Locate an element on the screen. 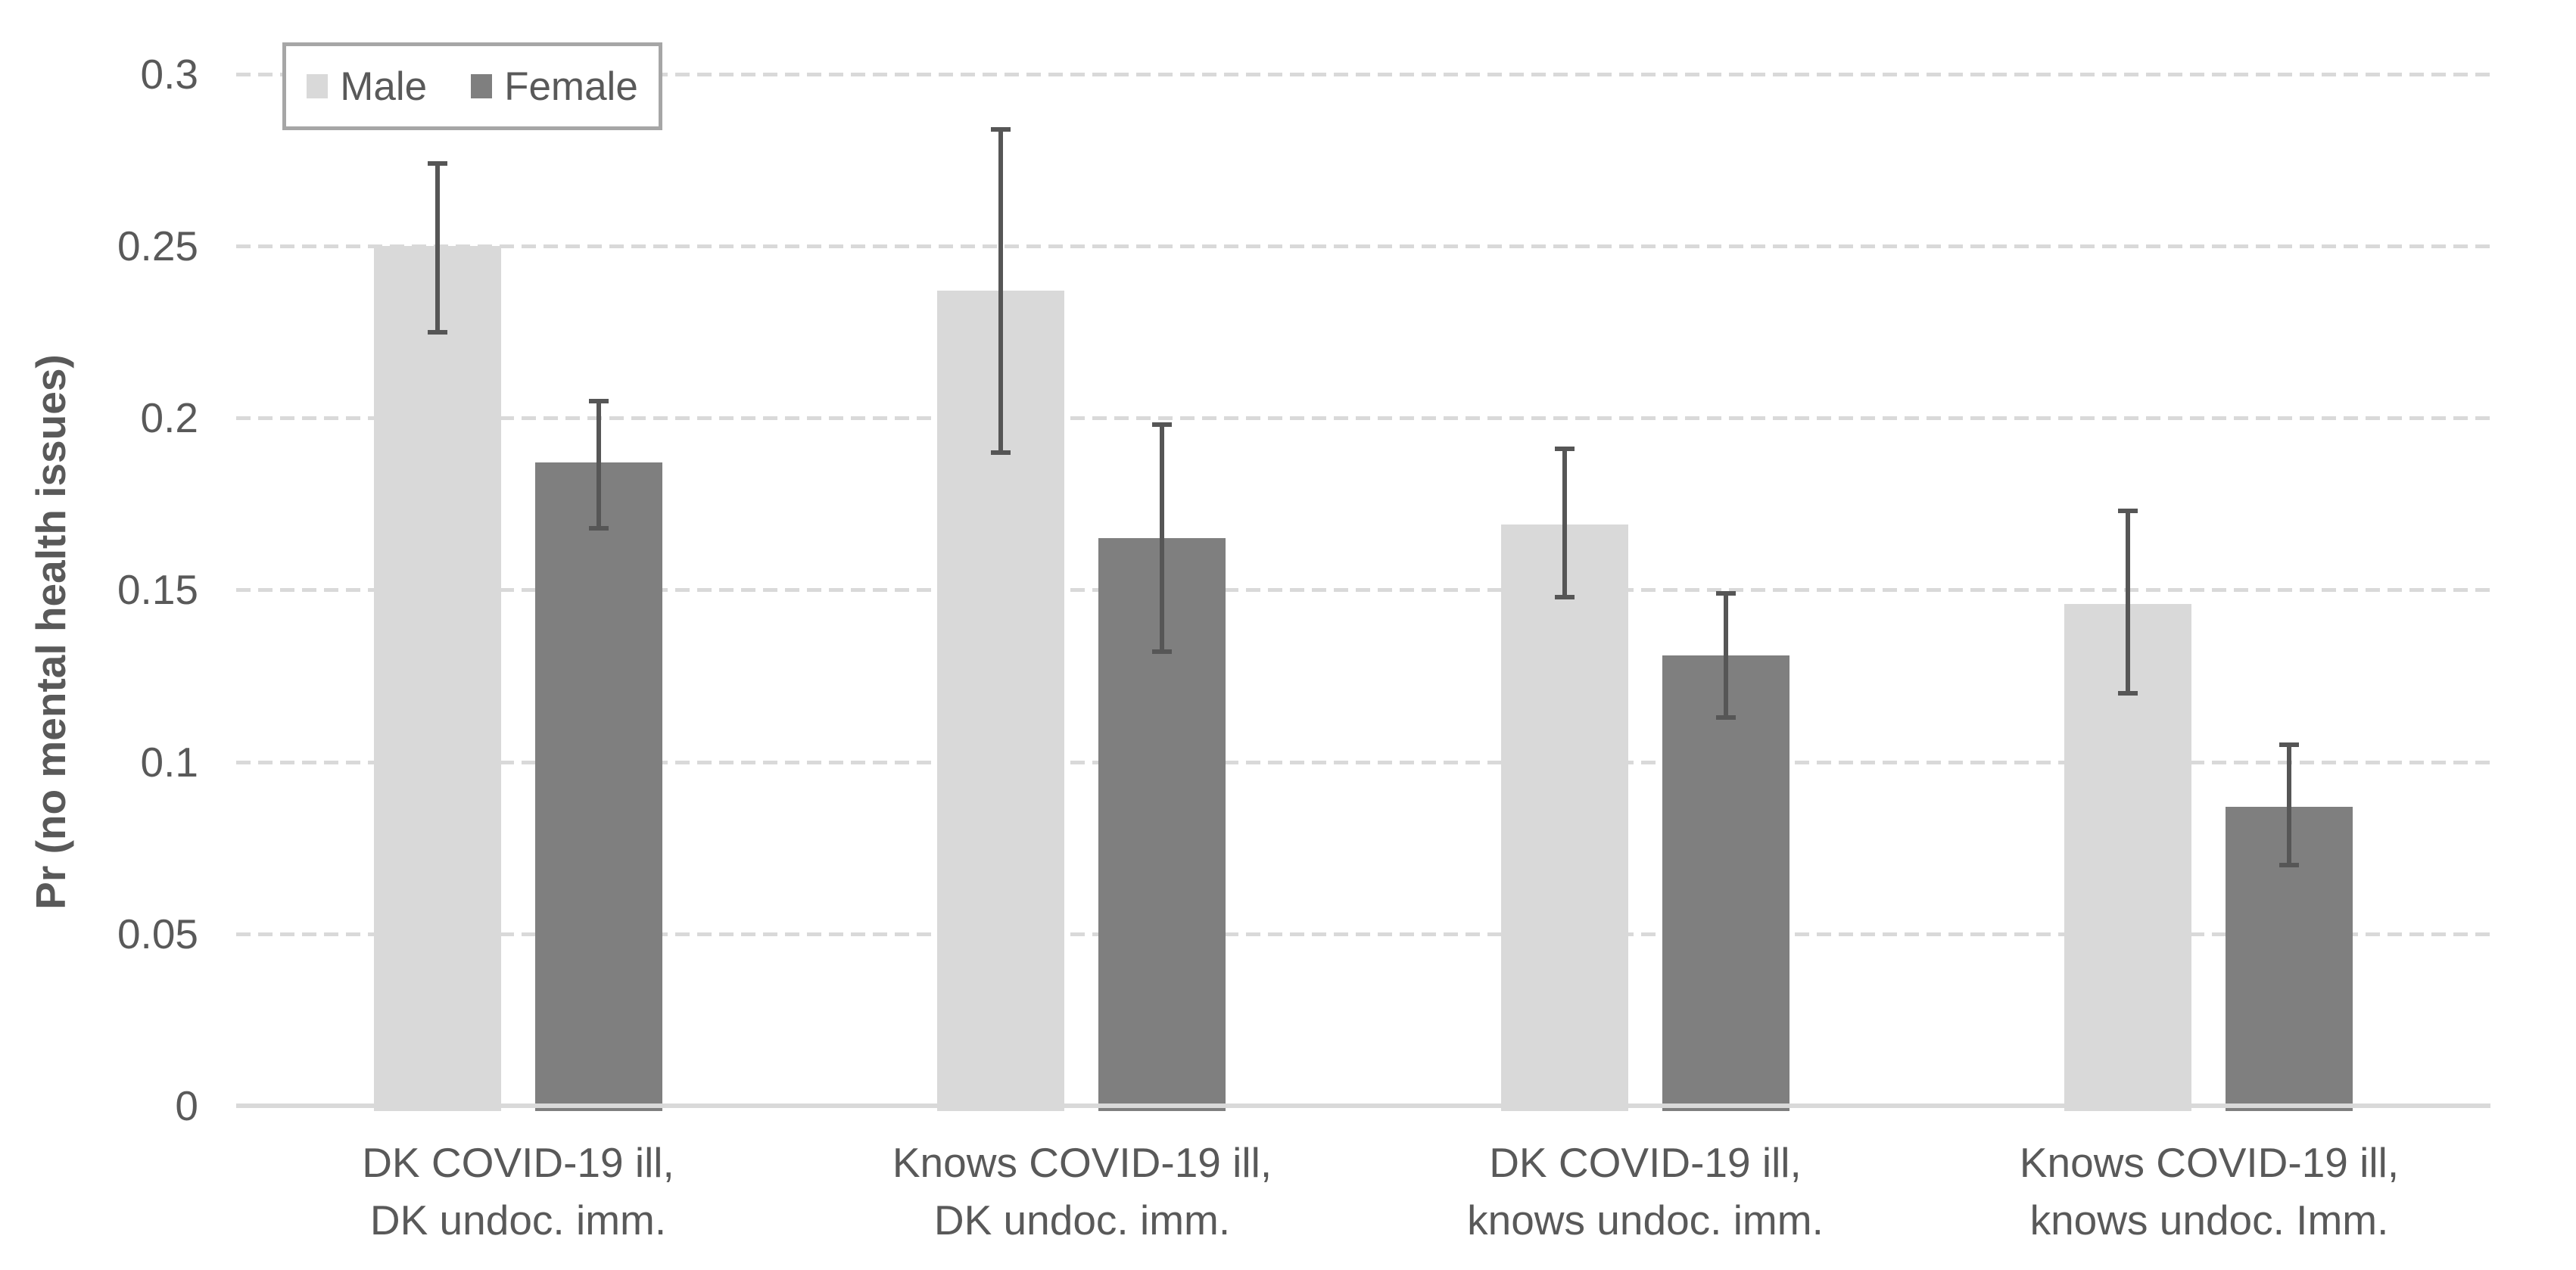 The height and width of the screenshot is (1270, 2576). legend-label: Female is located at coordinates (571, 86).